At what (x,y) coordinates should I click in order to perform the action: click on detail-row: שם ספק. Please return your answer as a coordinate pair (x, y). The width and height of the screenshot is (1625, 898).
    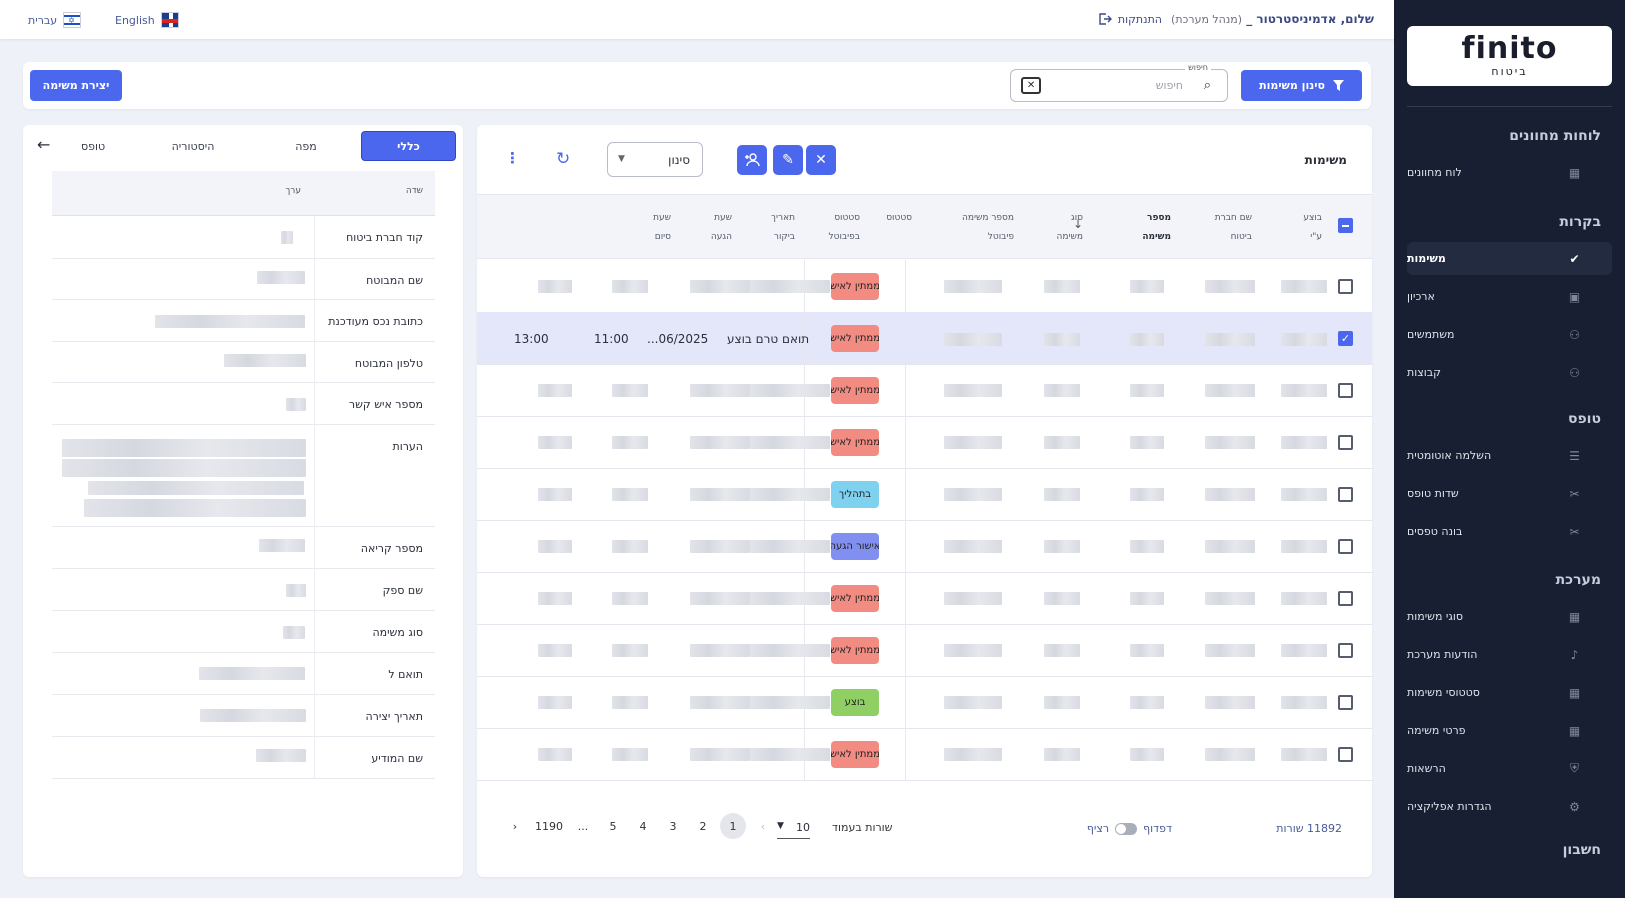
    Looking at the image, I should click on (243, 590).